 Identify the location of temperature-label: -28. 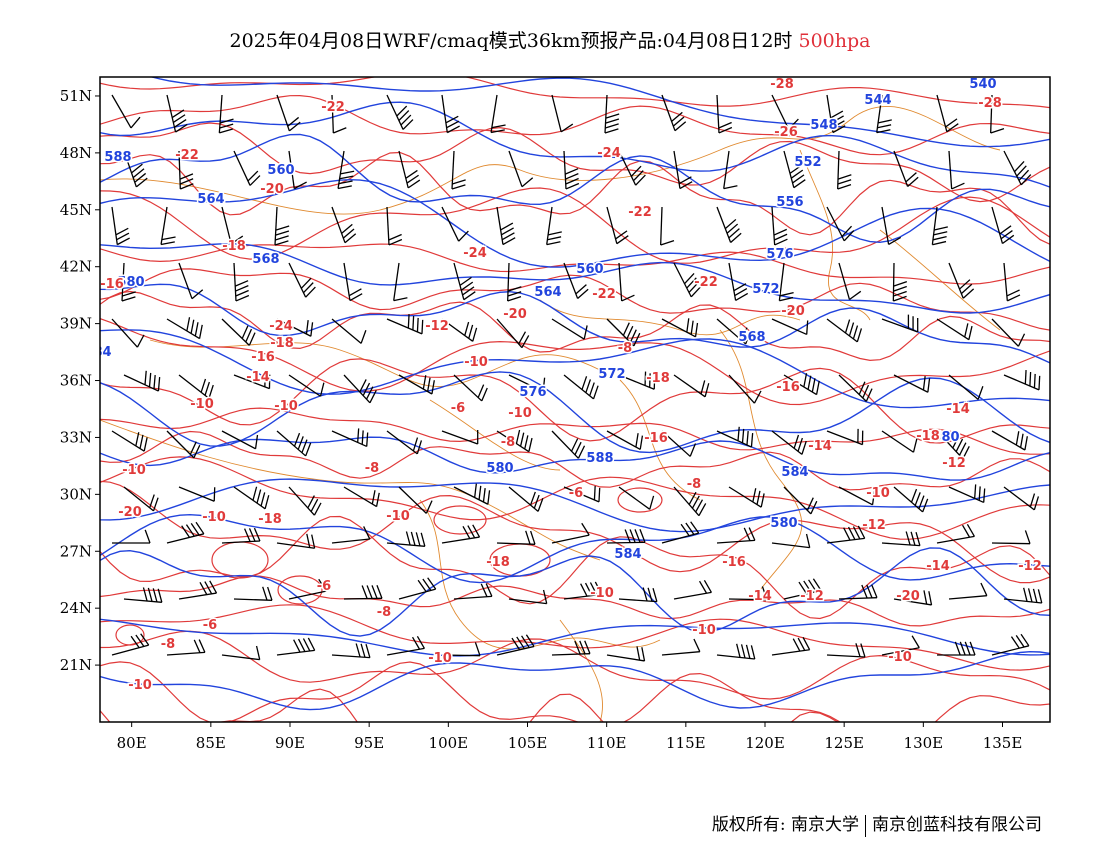
(990, 103).